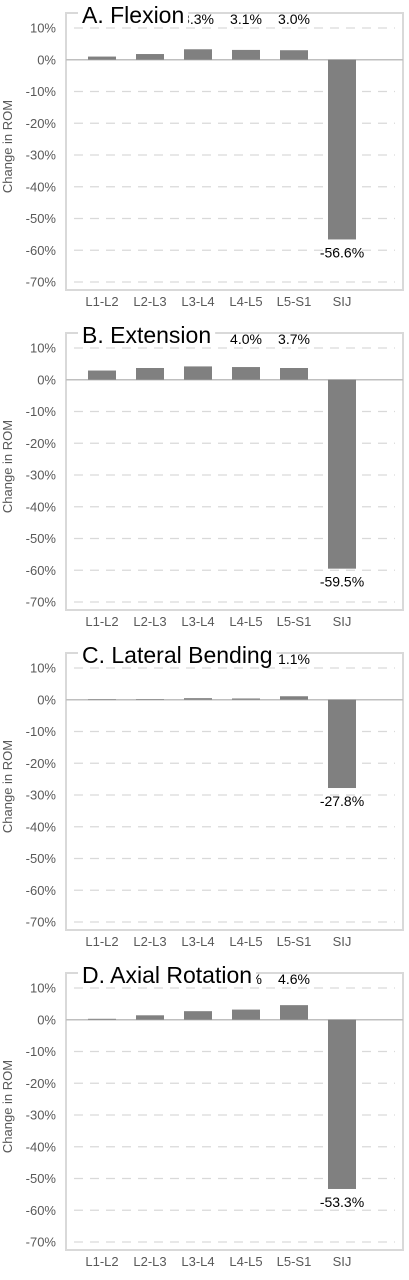 The width and height of the screenshot is (409, 1280). Describe the element at coordinates (342, 1202) in the screenshot. I see `chart-d-data-label: -53.3%` at that location.